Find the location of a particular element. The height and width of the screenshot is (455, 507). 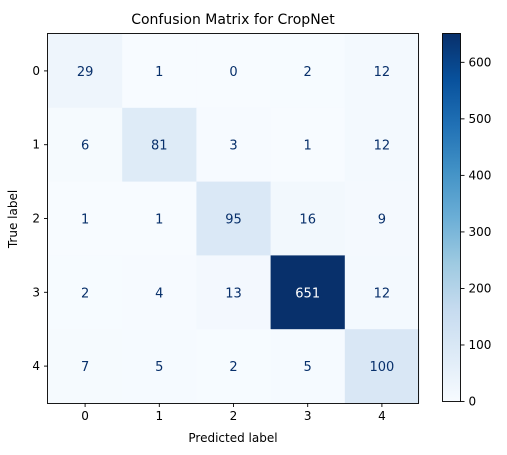

y-tick-label: 2 is located at coordinates (36, 219).